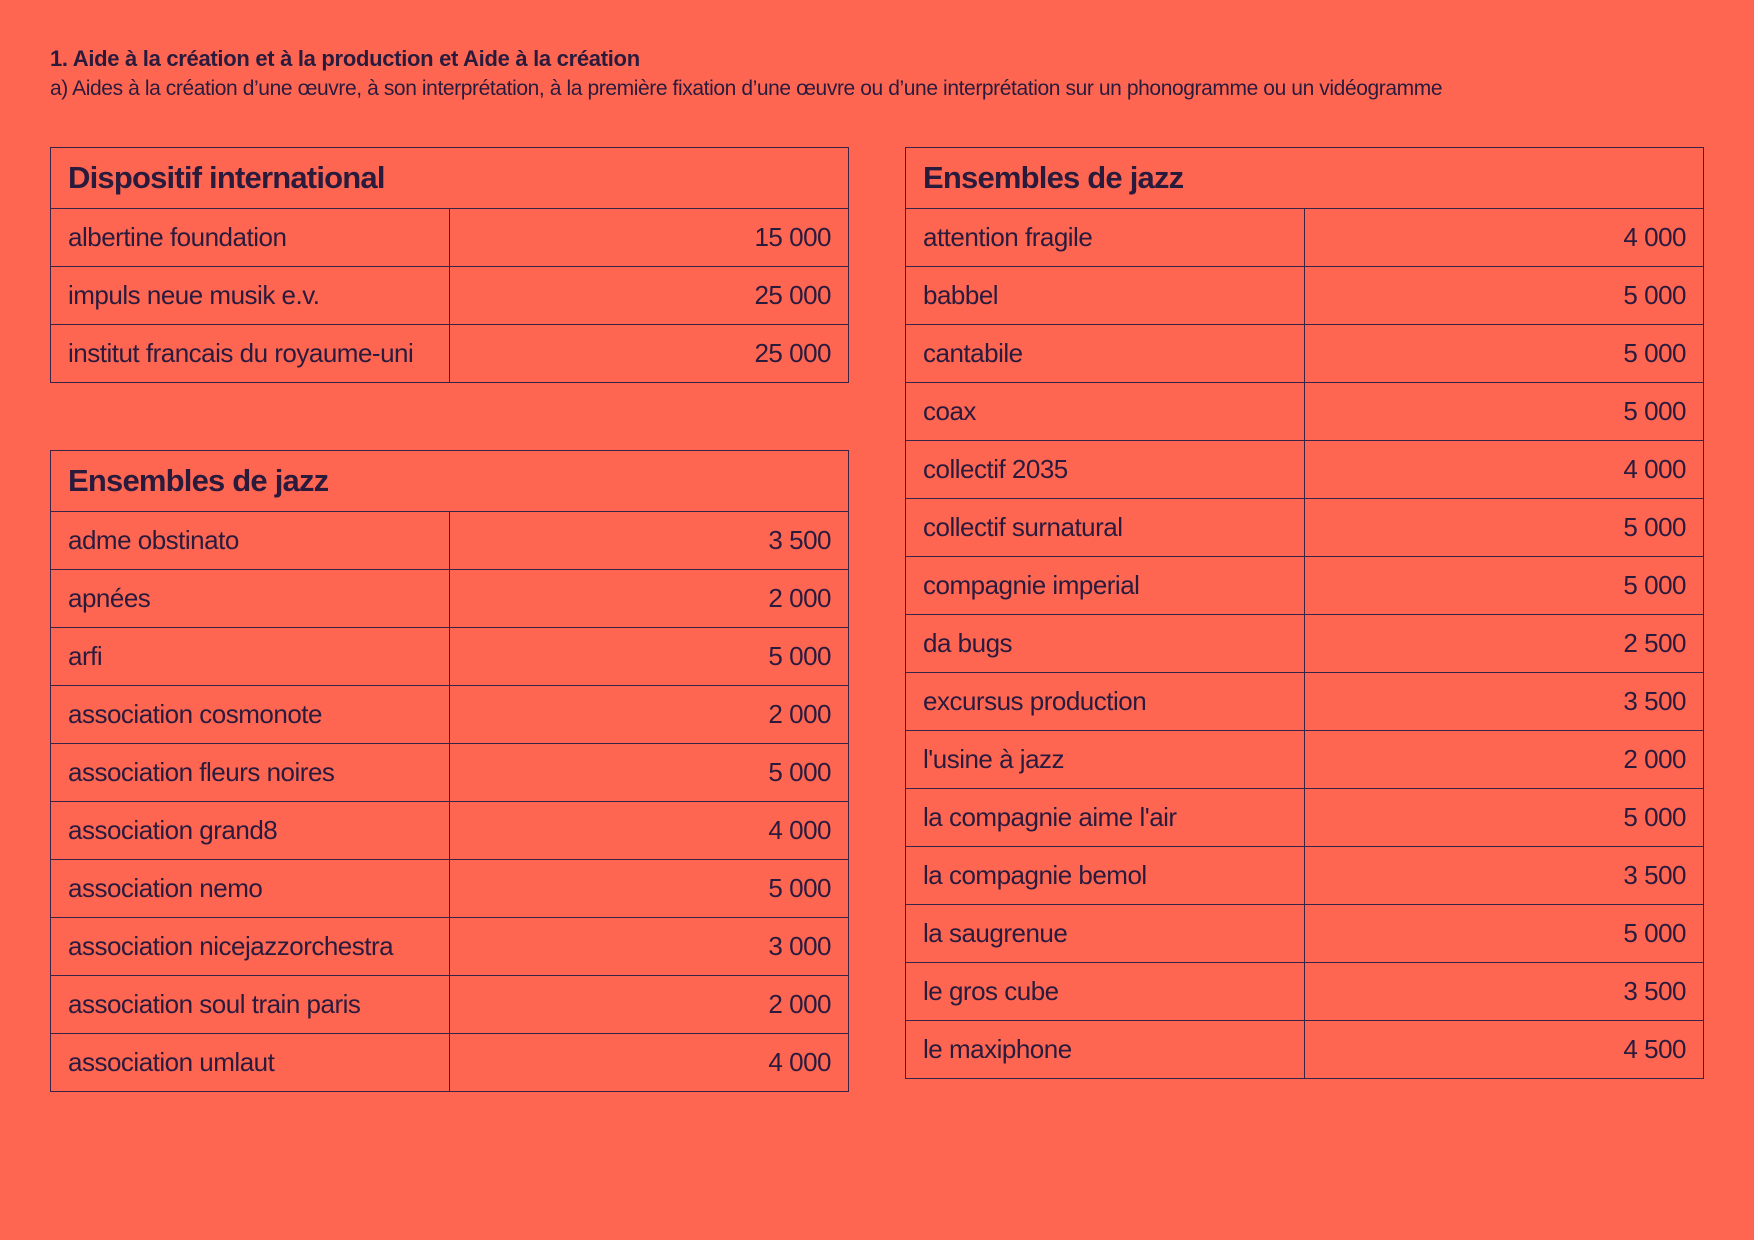  I want to click on recipient-name: excursus production, so click(1105, 701).